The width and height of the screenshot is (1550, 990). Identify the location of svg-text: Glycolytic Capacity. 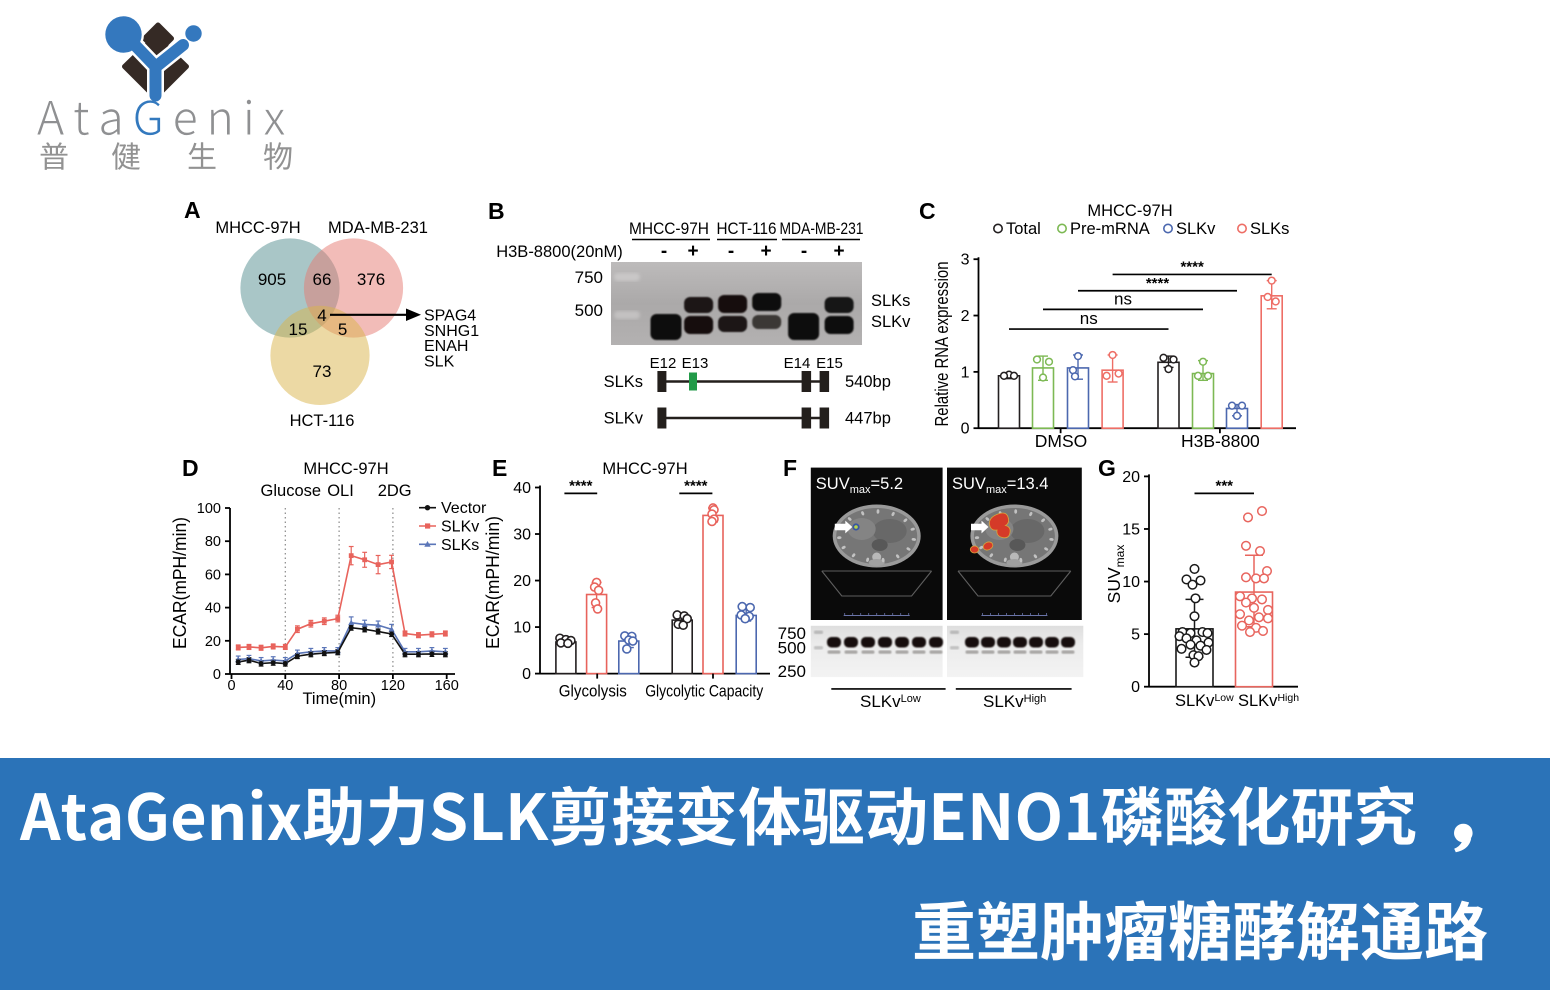
(704, 692).